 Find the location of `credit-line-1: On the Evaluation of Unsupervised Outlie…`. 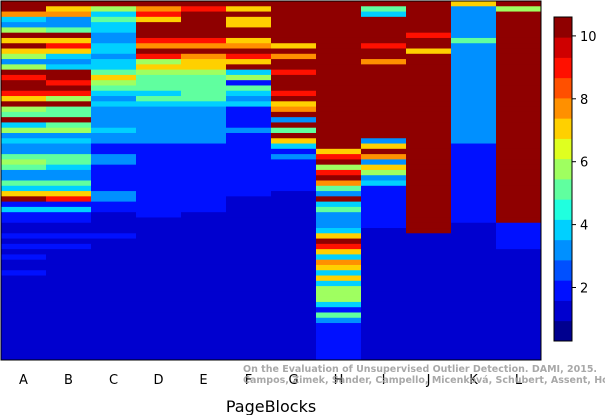

credit-line-1: On the Evaluation of Unsupervised Outlie… is located at coordinates (420, 369).